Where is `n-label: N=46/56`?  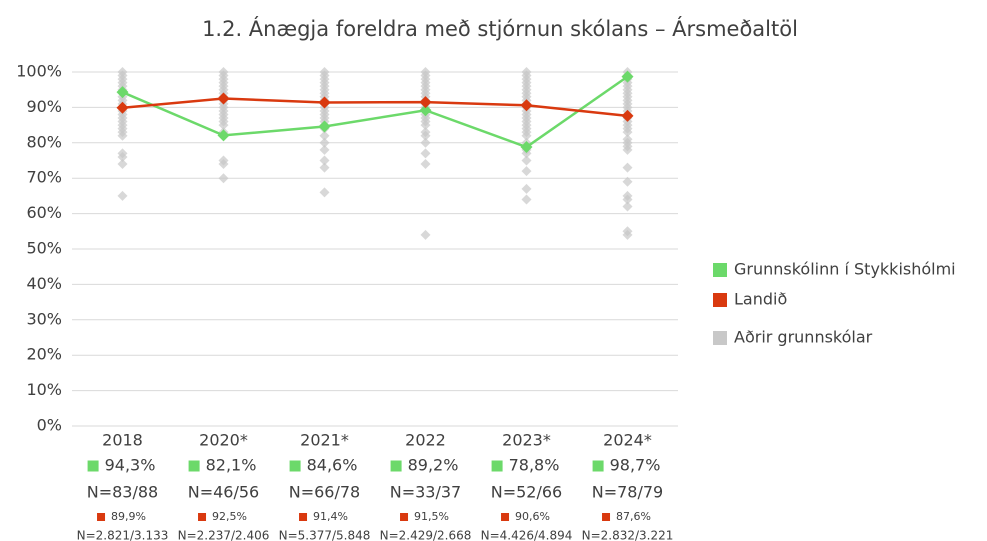
n-label: N=46/56 is located at coordinates (223, 492).